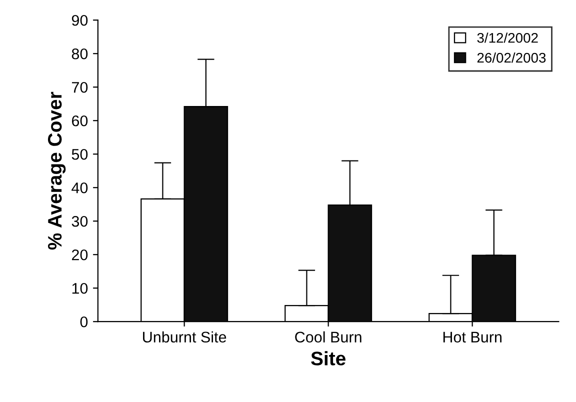 Image resolution: width=576 pixels, height=402 pixels. Describe the element at coordinates (80, 288) in the screenshot. I see `y-tick-label: 10` at that location.